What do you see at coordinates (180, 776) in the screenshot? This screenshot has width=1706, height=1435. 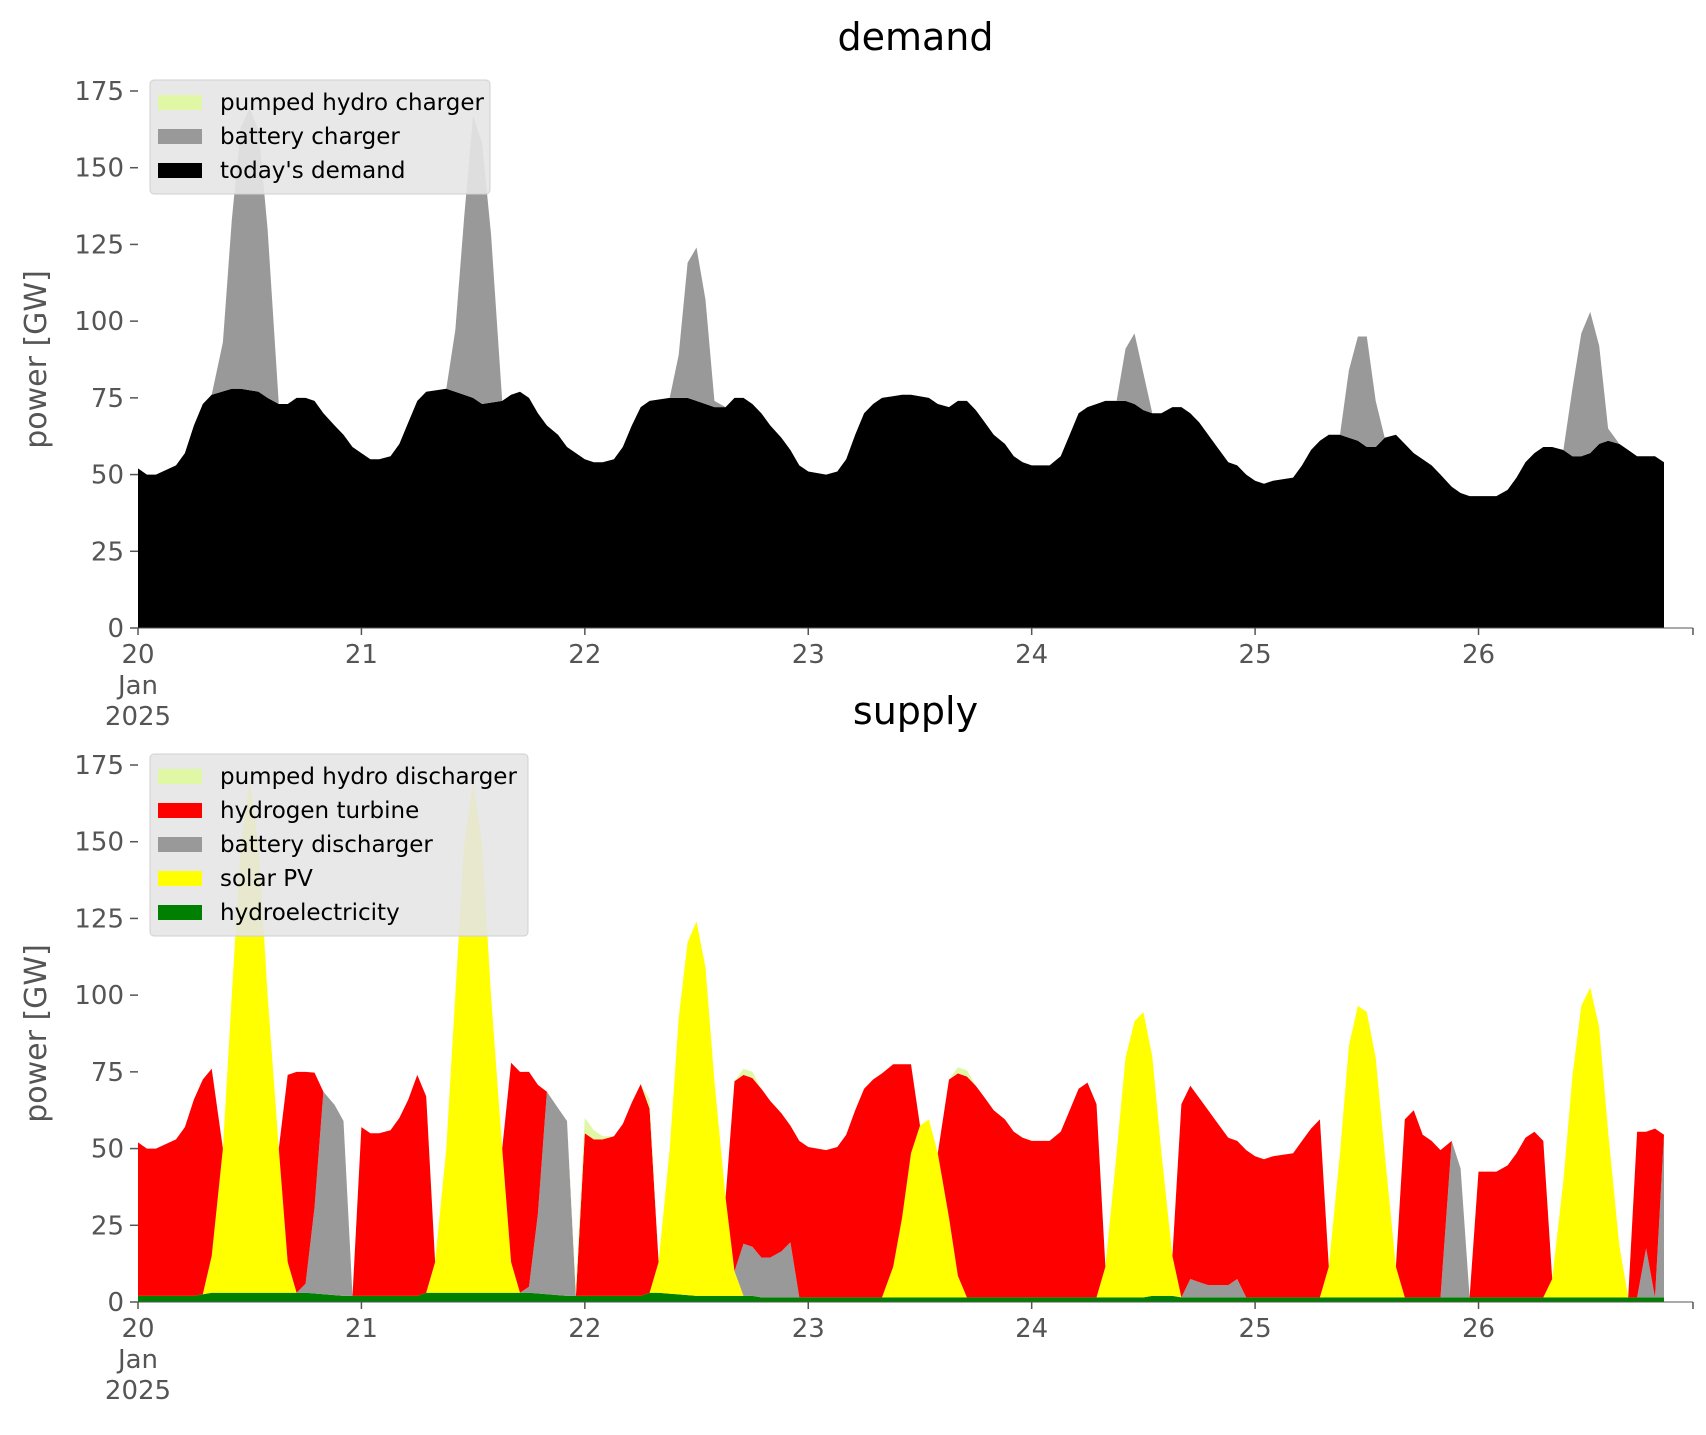 I see `legend-swatch-pumped-hydro-discharger` at bounding box center [180, 776].